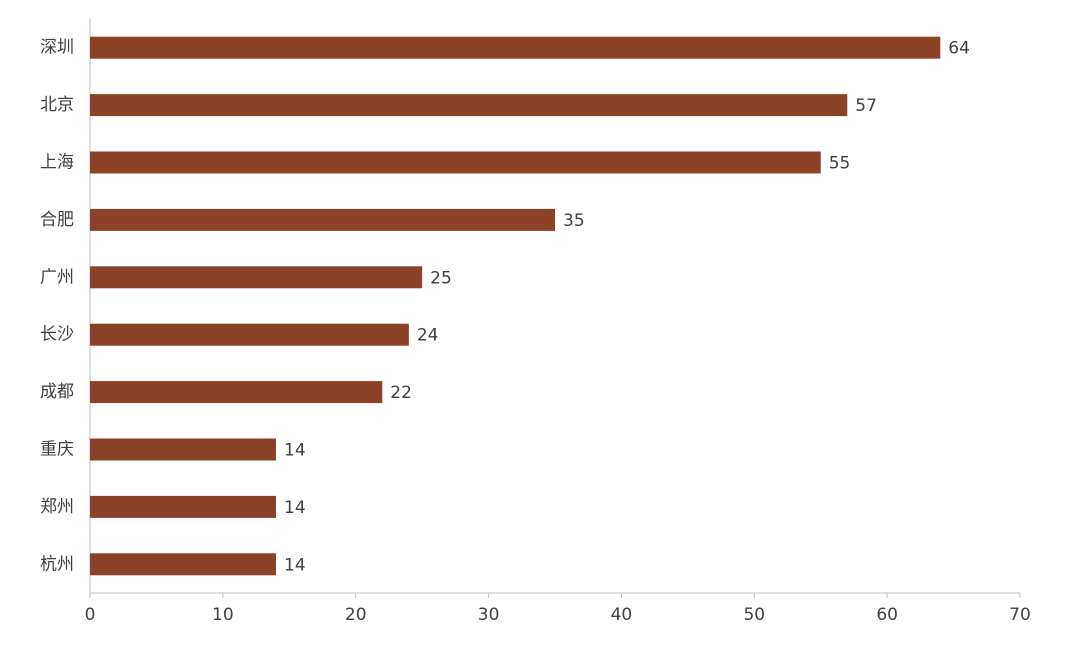  Describe the element at coordinates (574, 221) in the screenshot. I see `data-label: 35` at that location.